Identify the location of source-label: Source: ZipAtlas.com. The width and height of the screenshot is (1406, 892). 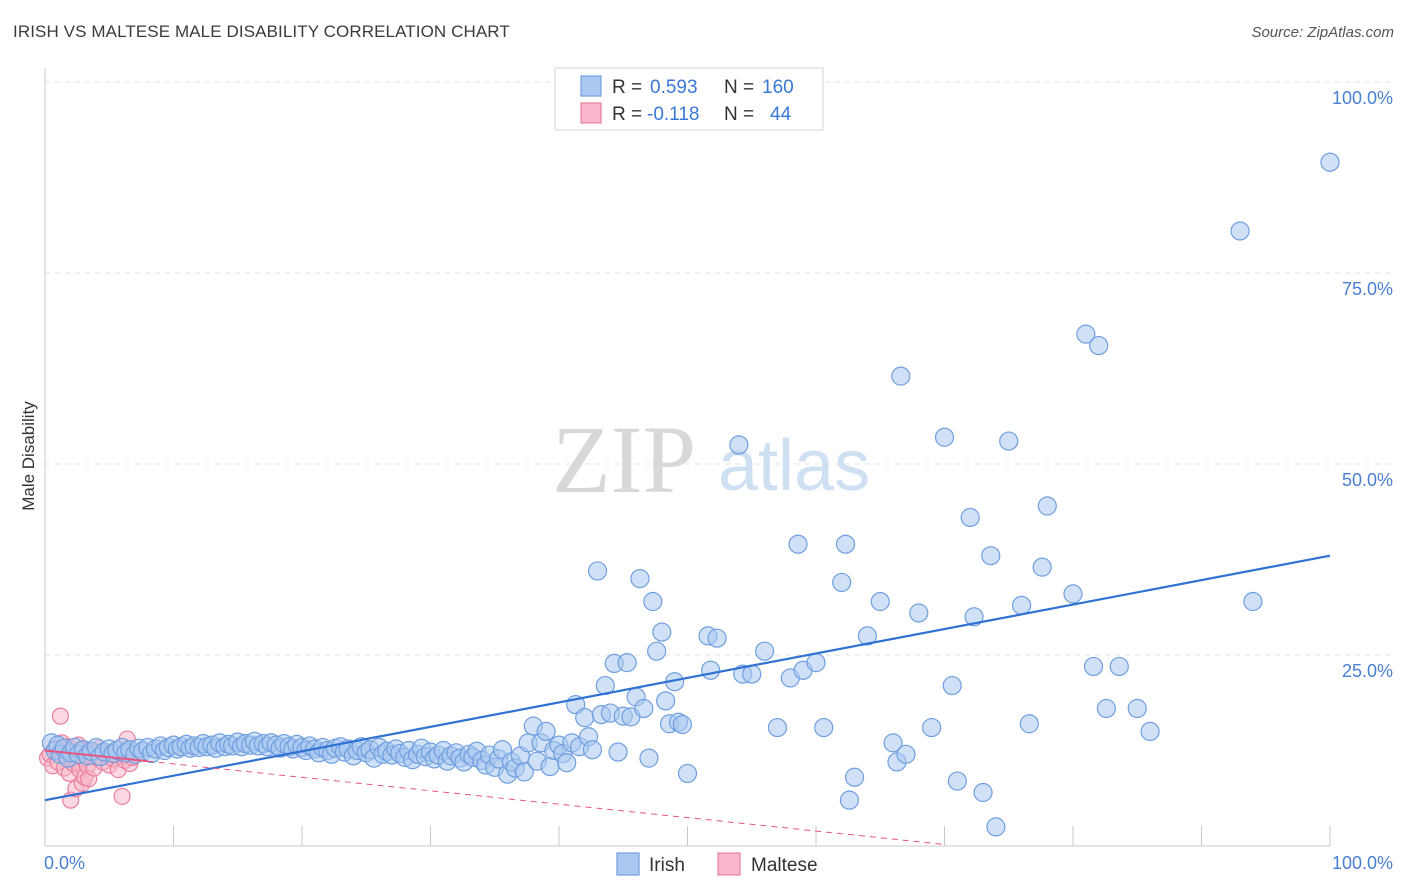
(1322, 32).